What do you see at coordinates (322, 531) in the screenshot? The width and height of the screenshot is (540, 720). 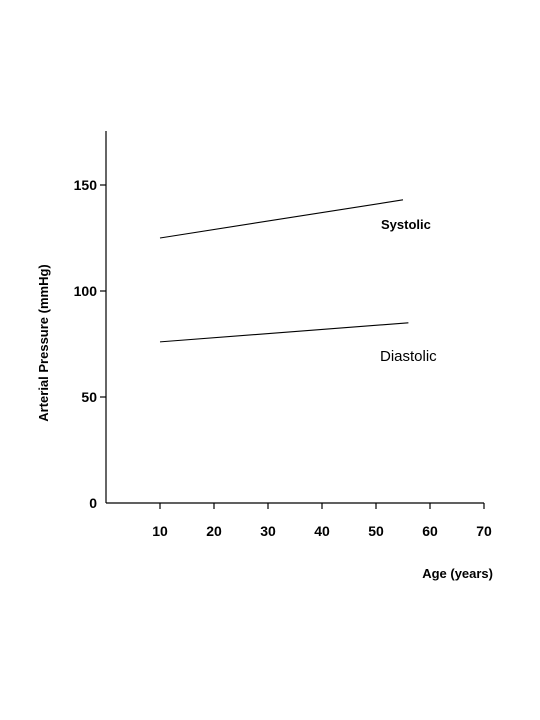 I see `x-tick-label: 40` at bounding box center [322, 531].